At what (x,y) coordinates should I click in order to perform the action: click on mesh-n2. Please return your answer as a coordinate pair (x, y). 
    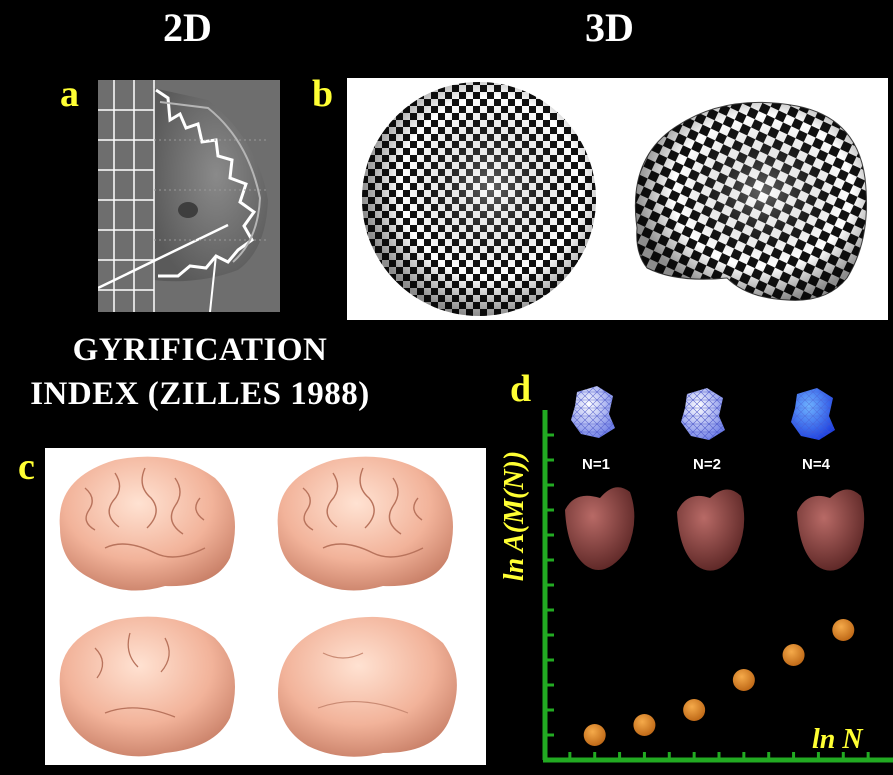
    Looking at the image, I should click on (703, 414).